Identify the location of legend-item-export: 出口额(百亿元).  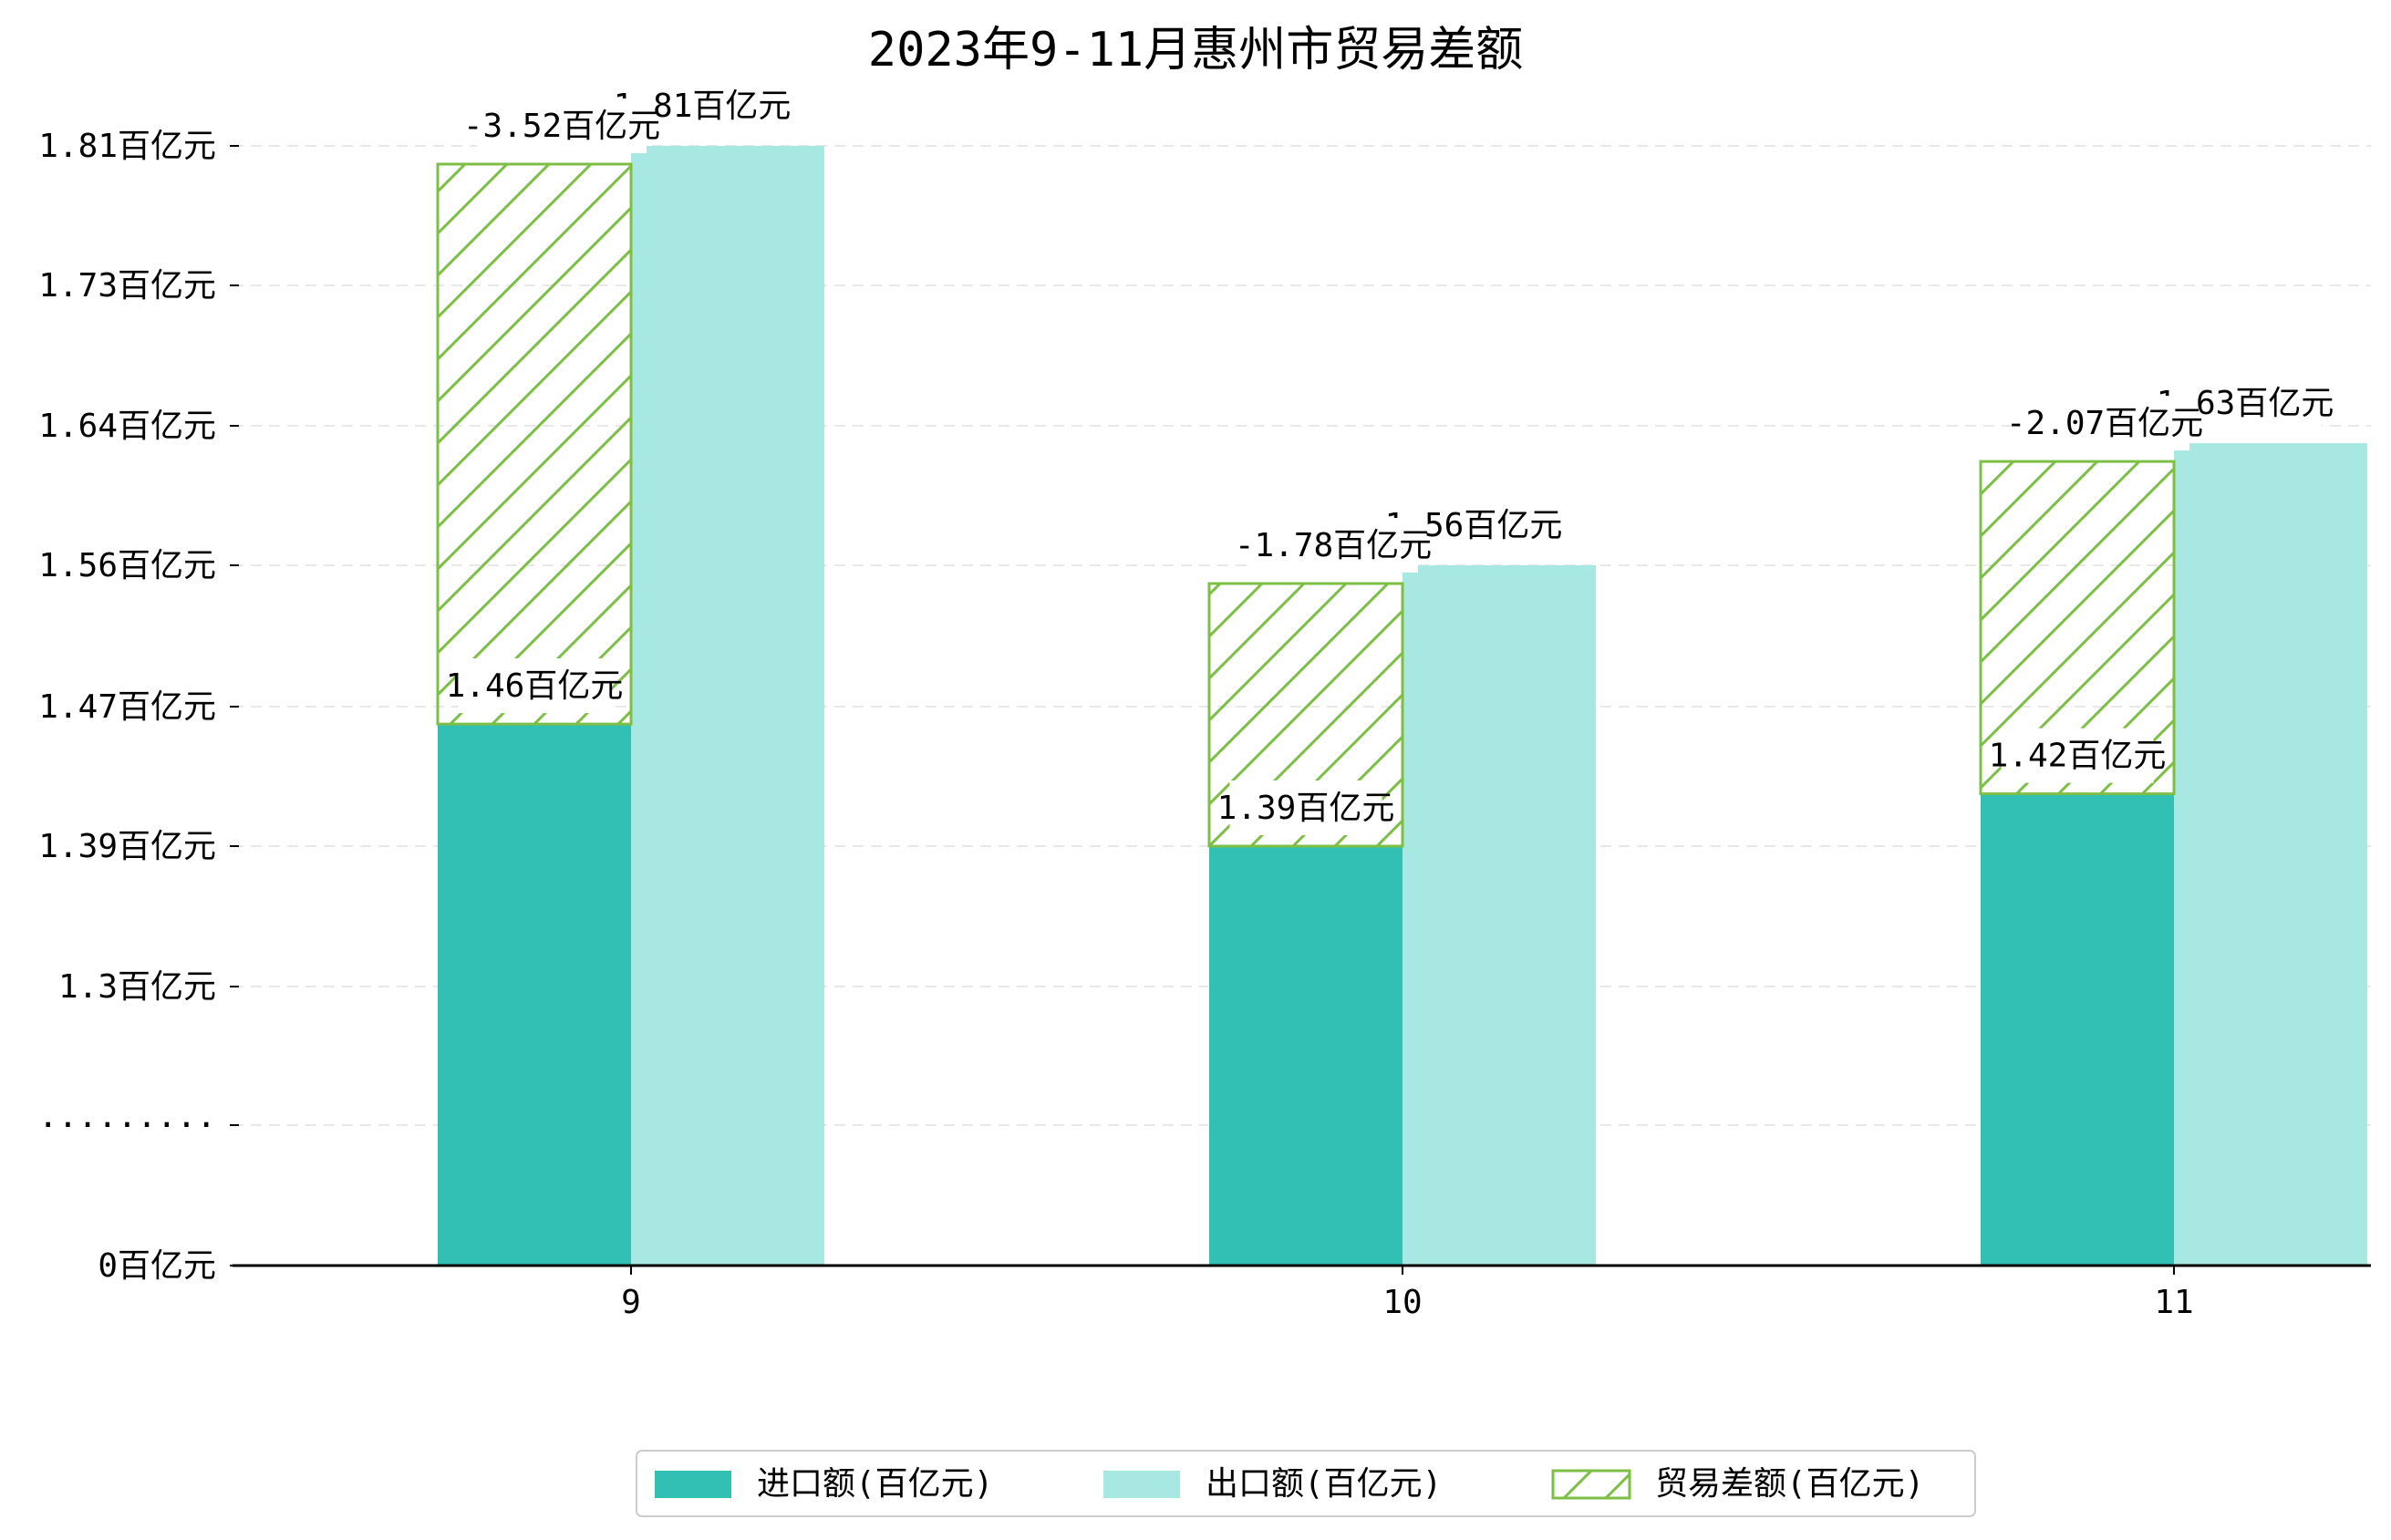
(1272, 1484).